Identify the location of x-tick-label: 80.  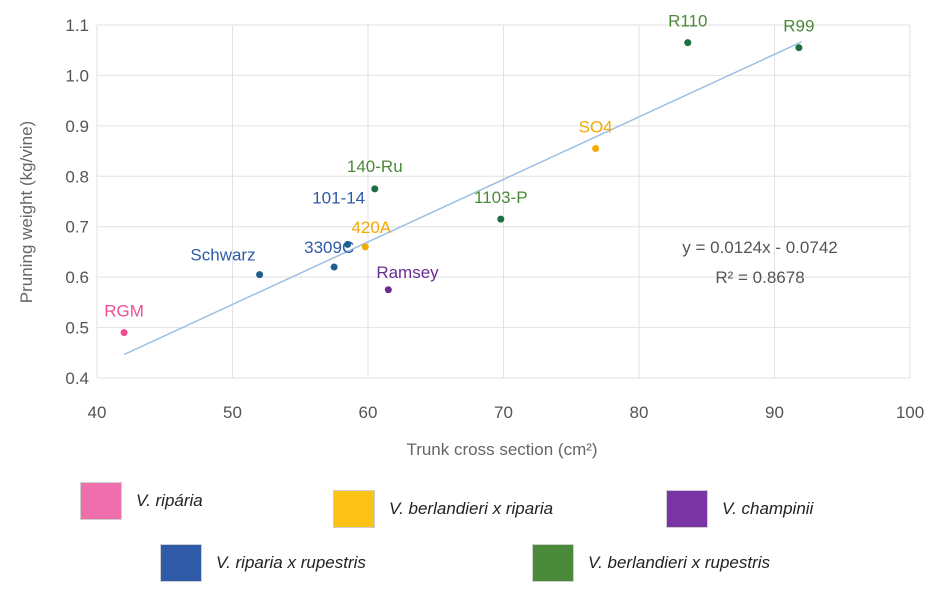
(639, 412).